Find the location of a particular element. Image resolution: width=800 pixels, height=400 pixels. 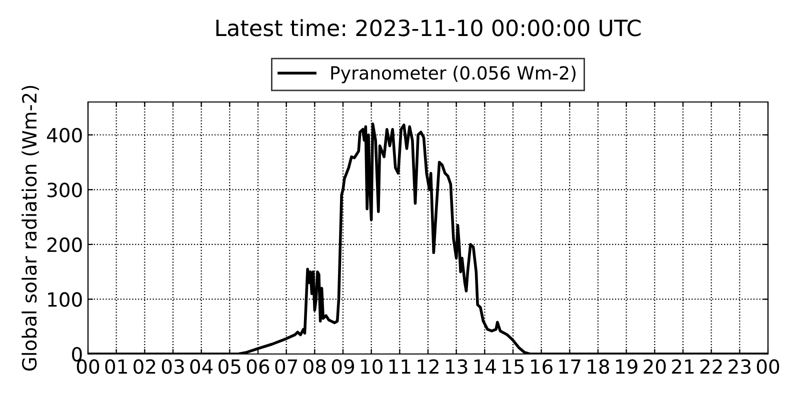

y-tick-label: 400 is located at coordinates (64, 135).